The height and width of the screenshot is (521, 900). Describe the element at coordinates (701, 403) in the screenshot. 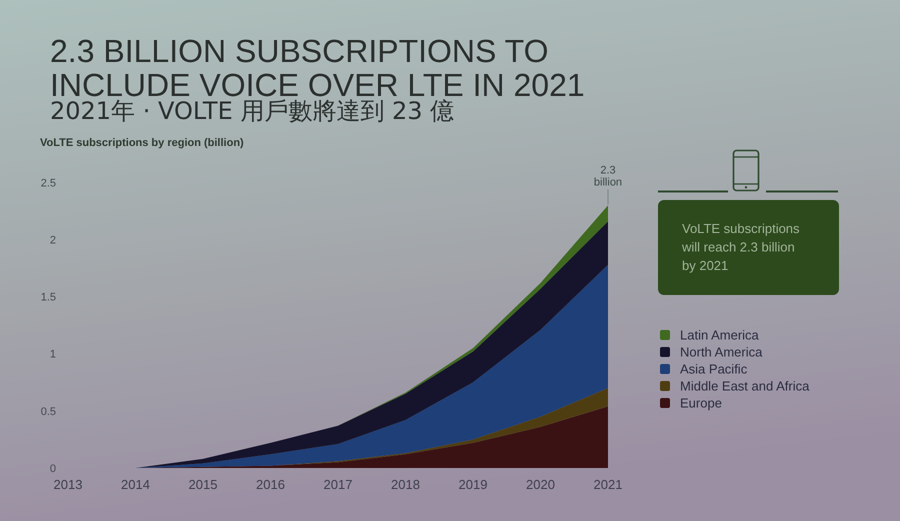

I see `legend-label: Europe` at that location.